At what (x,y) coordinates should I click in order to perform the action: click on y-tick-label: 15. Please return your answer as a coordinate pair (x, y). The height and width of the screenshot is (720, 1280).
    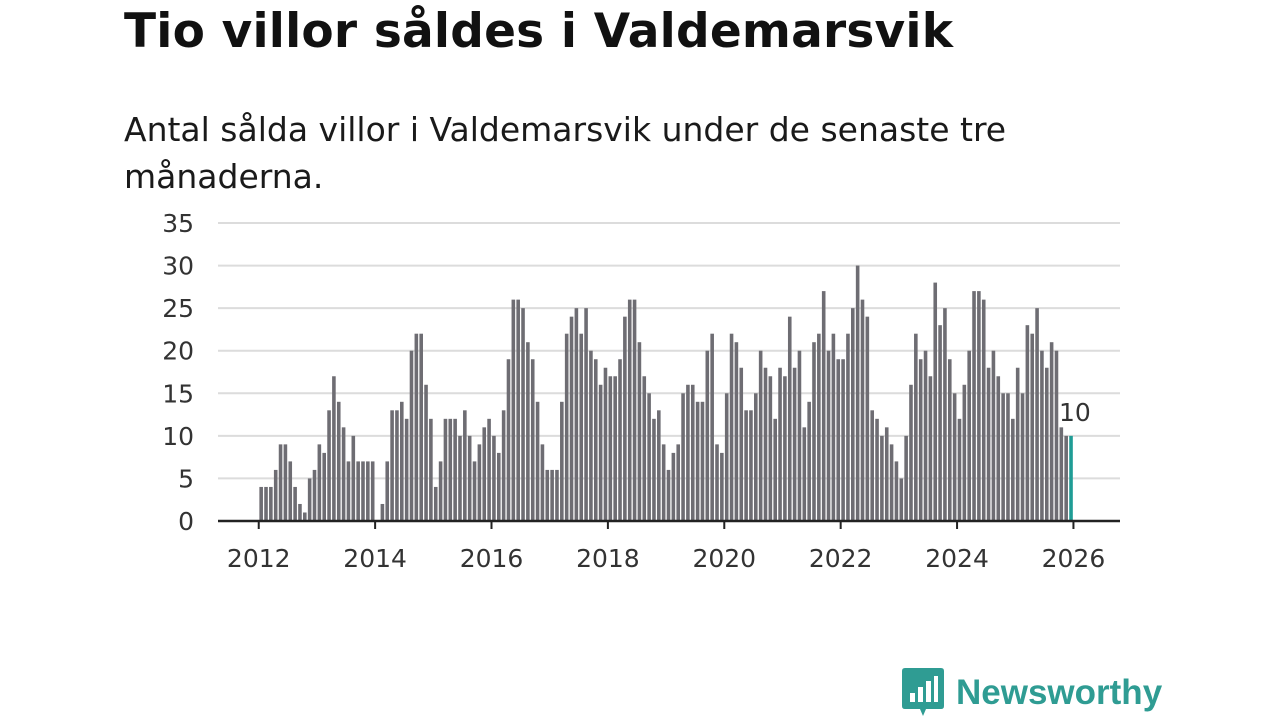
    Looking at the image, I should click on (178, 393).